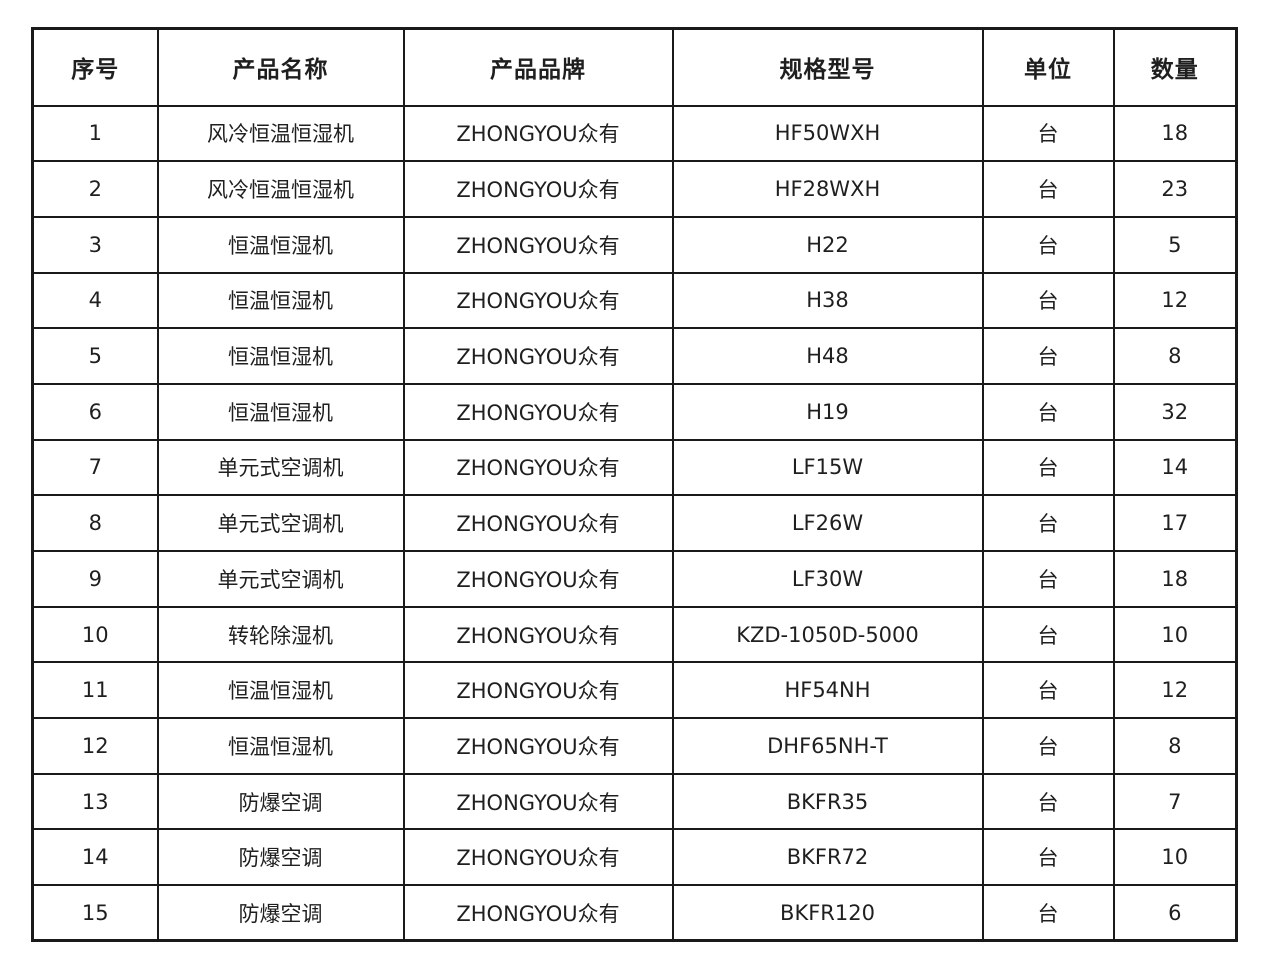  Describe the element at coordinates (95, 634) in the screenshot. I see `cell-serial-number: 10` at that location.